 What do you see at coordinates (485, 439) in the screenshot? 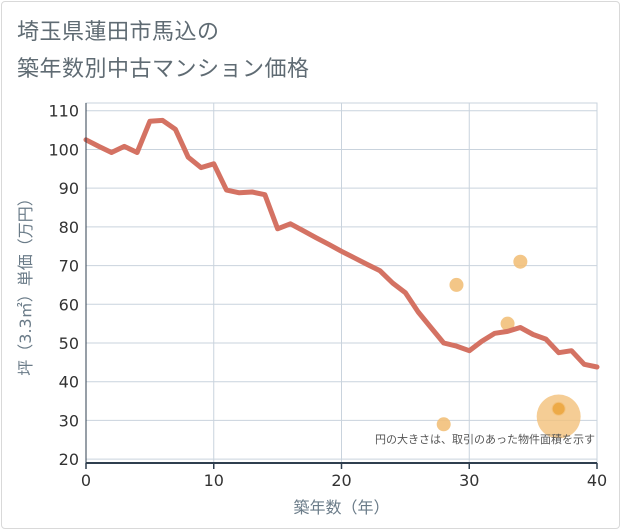
I see `bubble-size-note: 円の大きさは、取引のあった物件面積を示す` at bounding box center [485, 439].